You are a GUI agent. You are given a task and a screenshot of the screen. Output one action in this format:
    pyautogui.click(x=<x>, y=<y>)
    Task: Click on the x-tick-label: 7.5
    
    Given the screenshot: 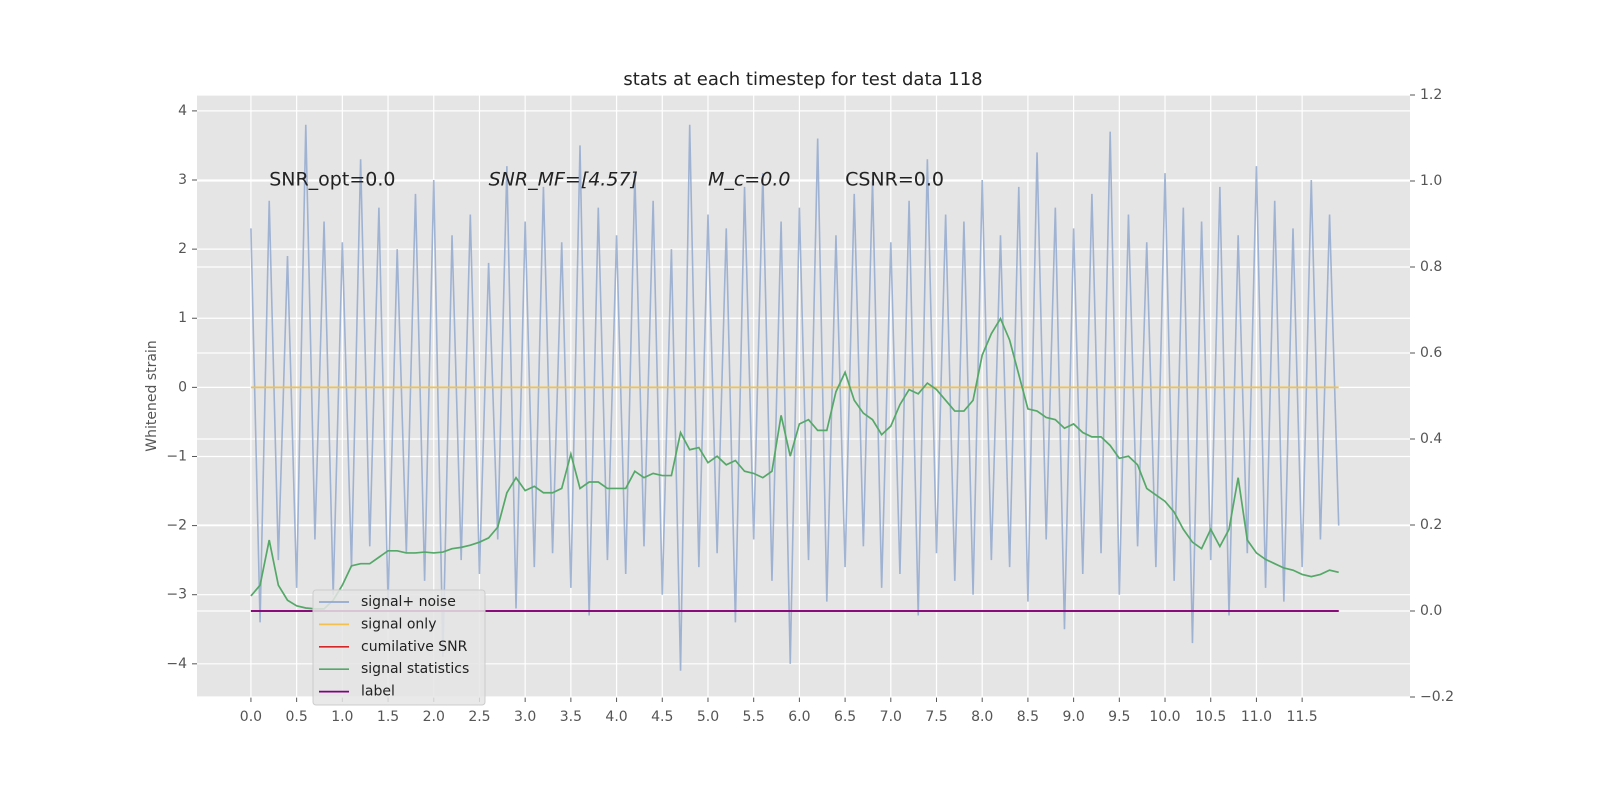 What is the action you would take?
    pyautogui.click(x=936, y=717)
    